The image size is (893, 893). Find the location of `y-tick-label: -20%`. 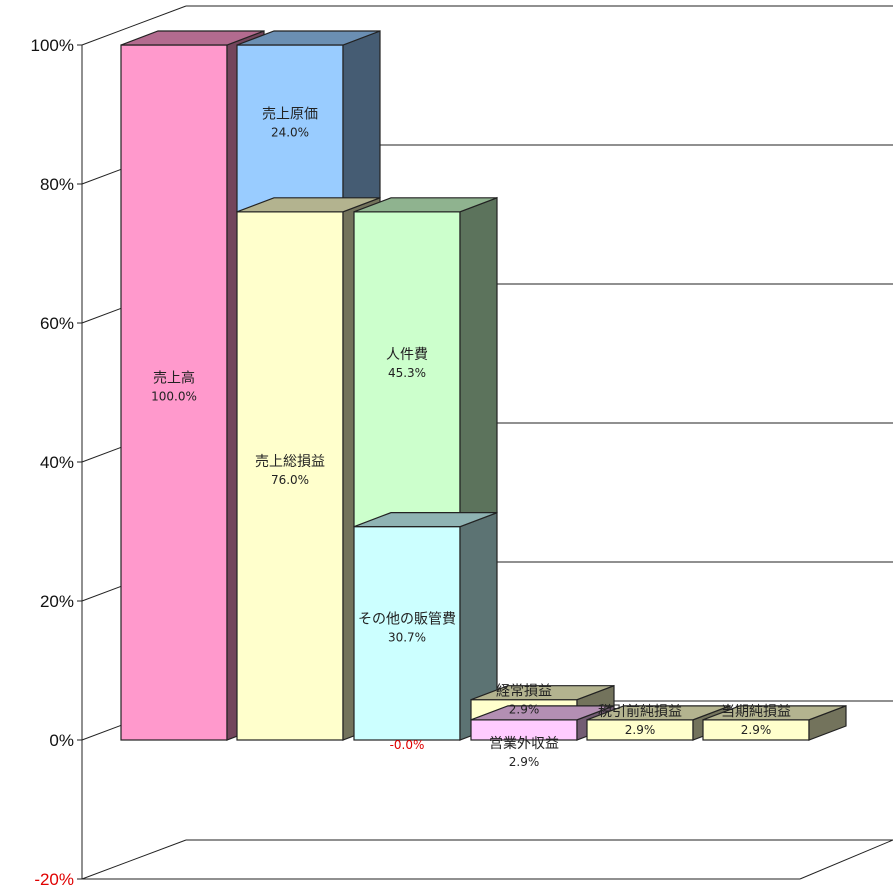

y-tick-label: -20% is located at coordinates (54, 879).